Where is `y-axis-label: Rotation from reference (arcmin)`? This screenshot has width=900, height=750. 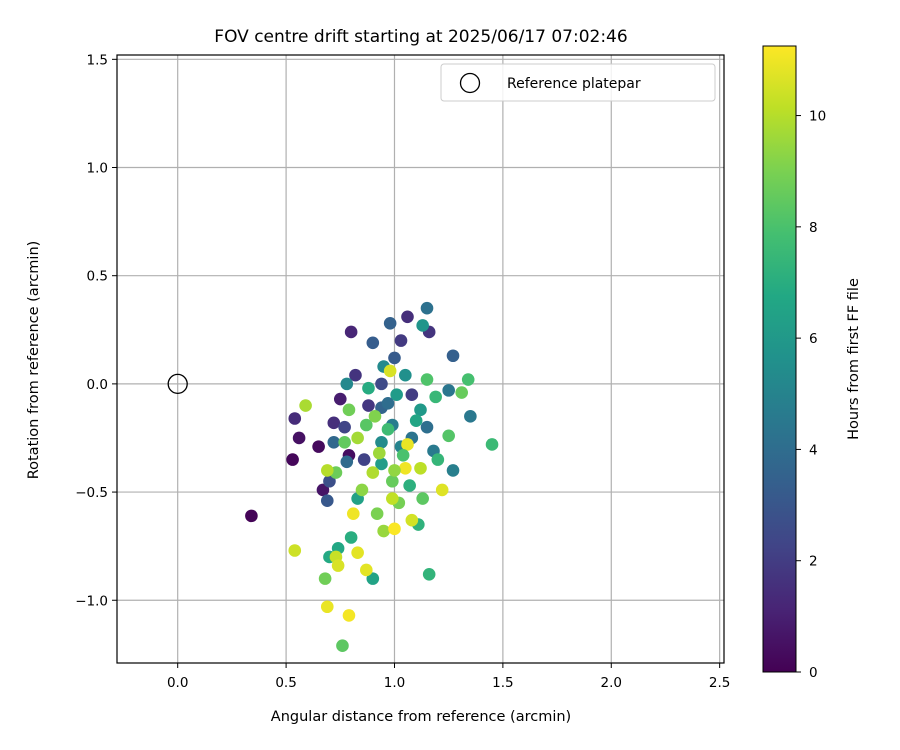
y-axis-label: Rotation from reference (arcmin) is located at coordinates (34, 360).